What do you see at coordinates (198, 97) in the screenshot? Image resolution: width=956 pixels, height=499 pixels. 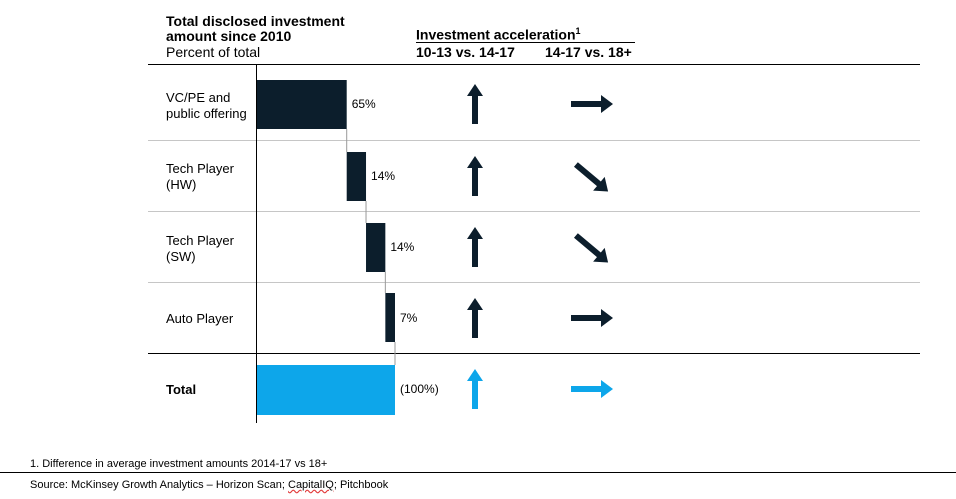 I see `row-label-line: VC/PE and` at bounding box center [198, 97].